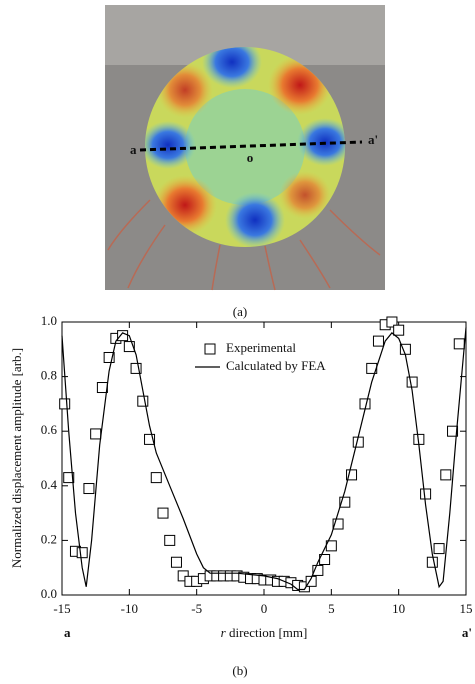 The width and height of the screenshot is (475, 684). What do you see at coordinates (239, 670) in the screenshot?
I see `caption: (b)` at bounding box center [239, 670].